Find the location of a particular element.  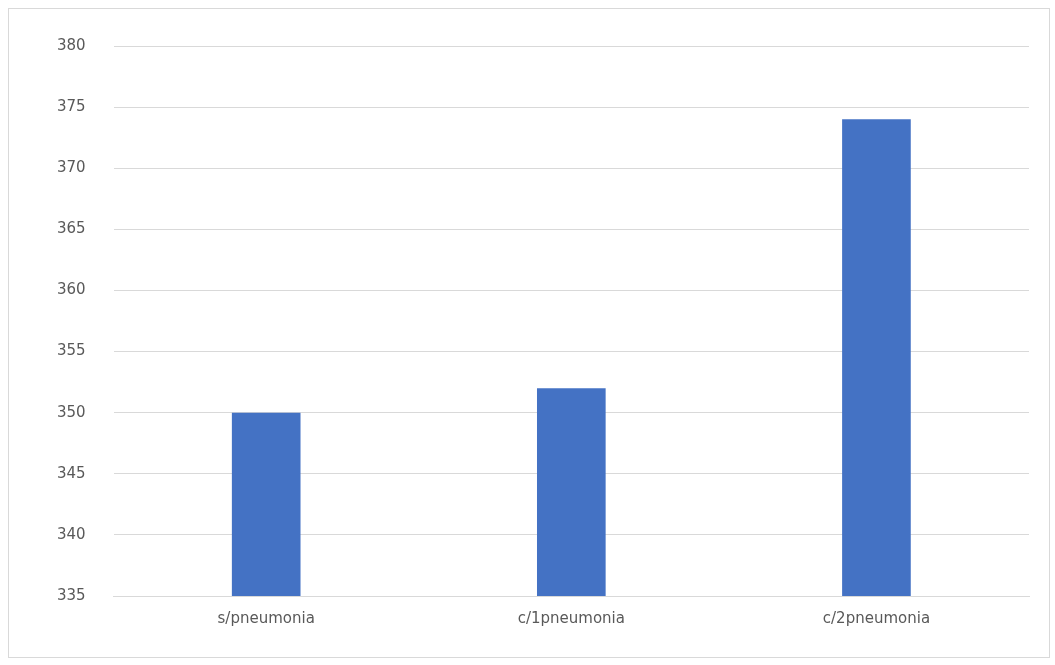

y-tick-label: 365 is located at coordinates (71, 228).